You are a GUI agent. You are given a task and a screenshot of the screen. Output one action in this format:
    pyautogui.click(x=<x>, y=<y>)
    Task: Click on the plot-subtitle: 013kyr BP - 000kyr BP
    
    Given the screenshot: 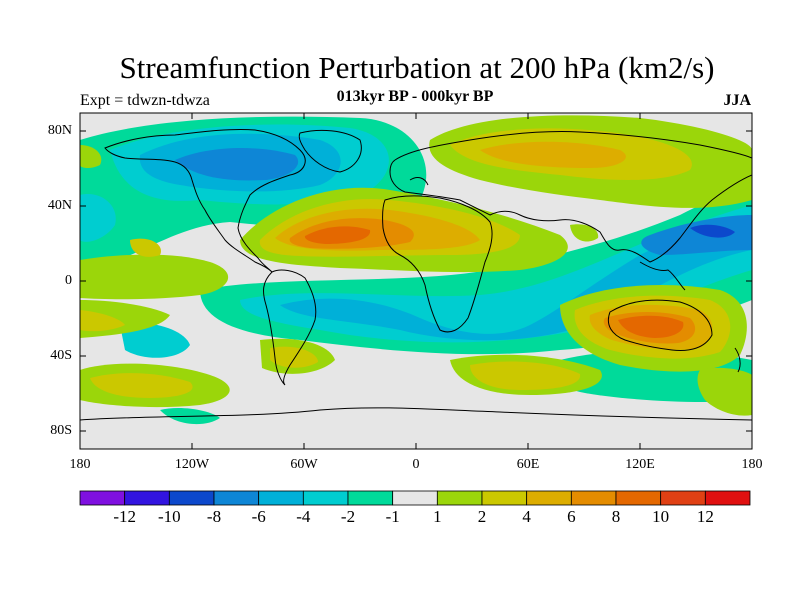 What is the action you would take?
    pyautogui.click(x=415, y=96)
    